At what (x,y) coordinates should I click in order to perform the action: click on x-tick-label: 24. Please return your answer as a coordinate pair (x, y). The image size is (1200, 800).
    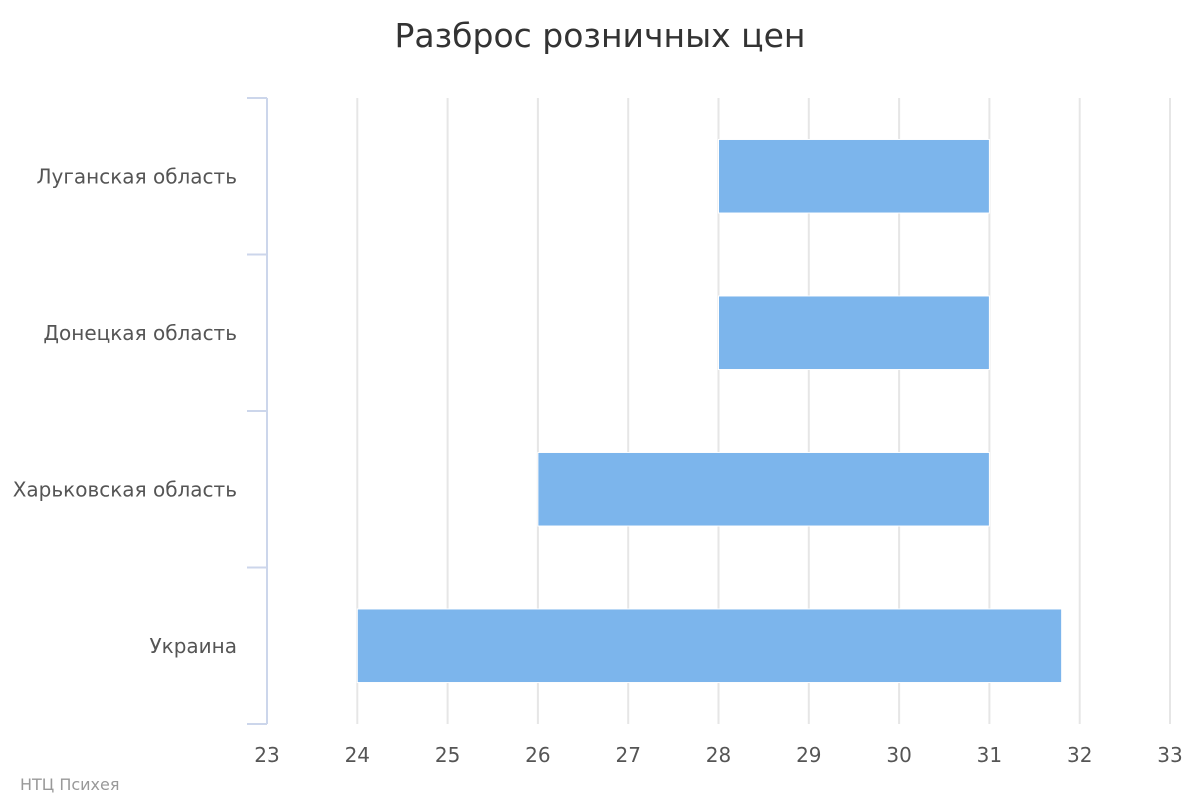
    Looking at the image, I should click on (357, 755).